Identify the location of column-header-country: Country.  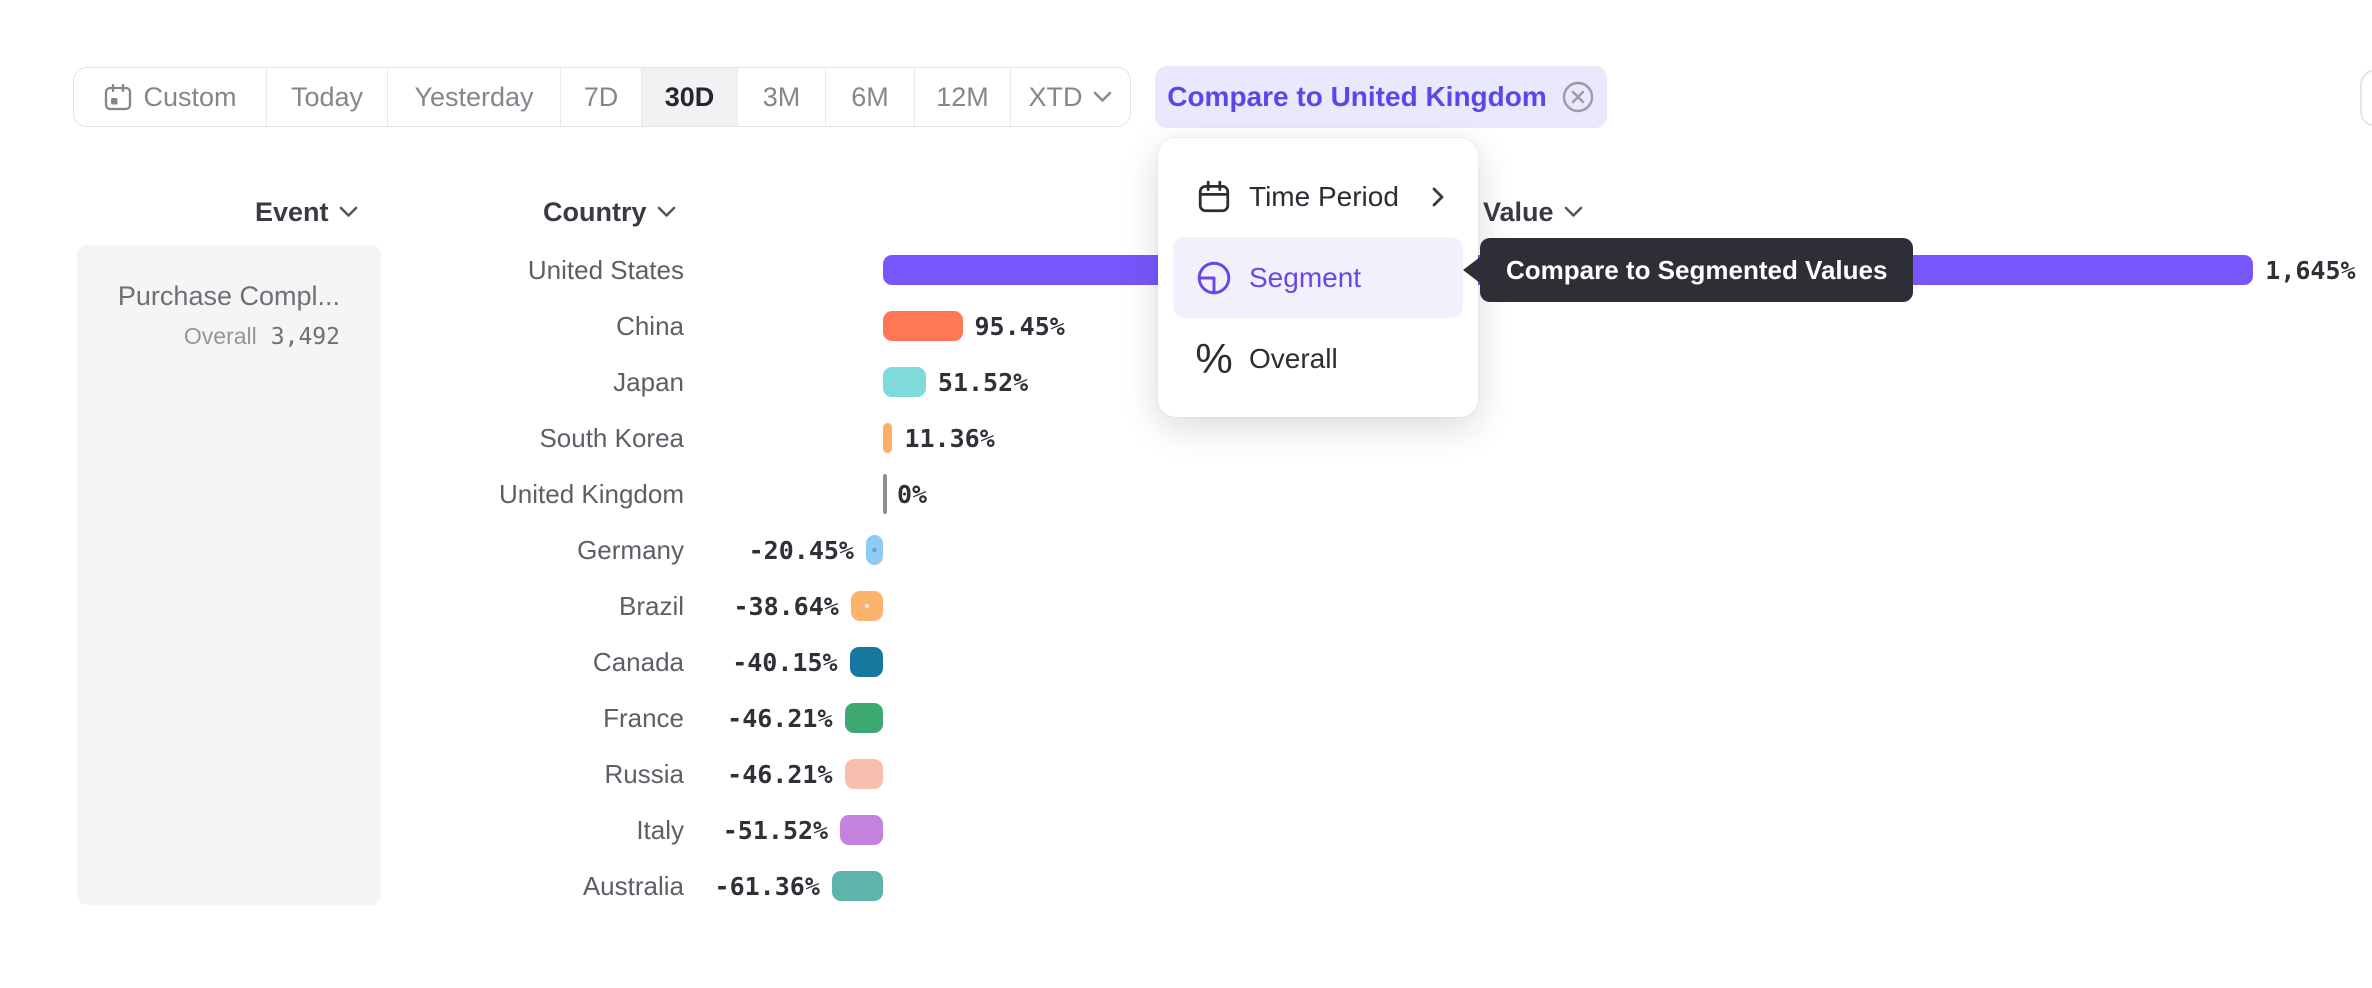
(609, 212).